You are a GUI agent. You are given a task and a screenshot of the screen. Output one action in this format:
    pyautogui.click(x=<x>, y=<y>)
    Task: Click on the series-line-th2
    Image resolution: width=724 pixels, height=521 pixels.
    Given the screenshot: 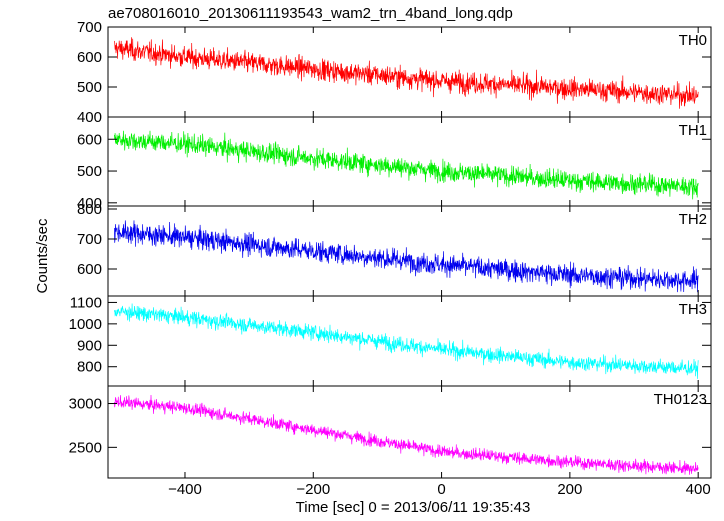 What is the action you would take?
    pyautogui.click(x=406, y=256)
    